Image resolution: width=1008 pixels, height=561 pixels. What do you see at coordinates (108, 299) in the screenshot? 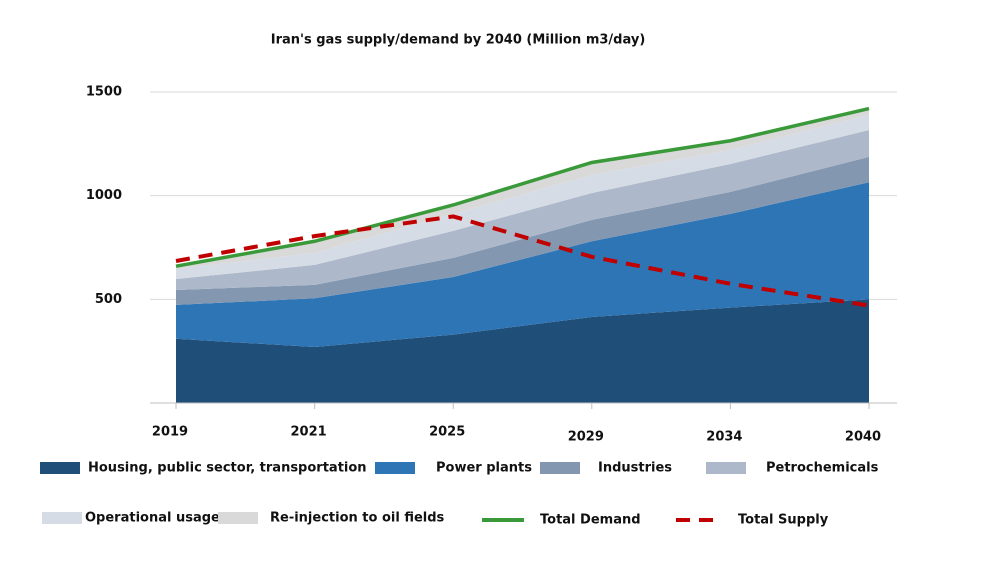
I see `y-tick-label: 500` at bounding box center [108, 299].